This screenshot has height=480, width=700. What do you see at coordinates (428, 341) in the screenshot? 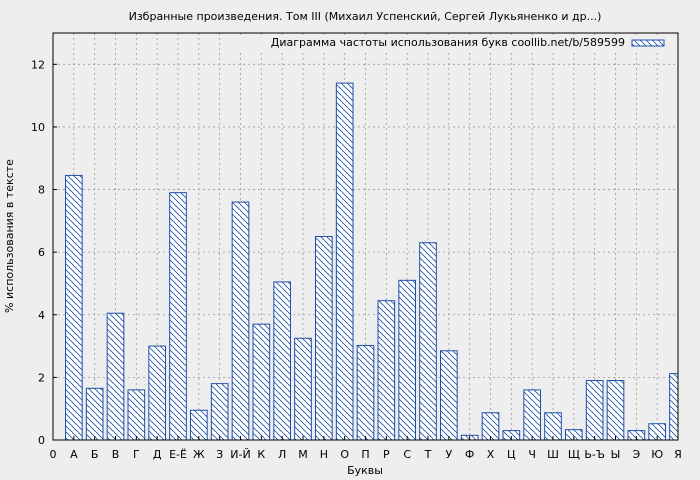
I see `bar-Т` at bounding box center [428, 341].